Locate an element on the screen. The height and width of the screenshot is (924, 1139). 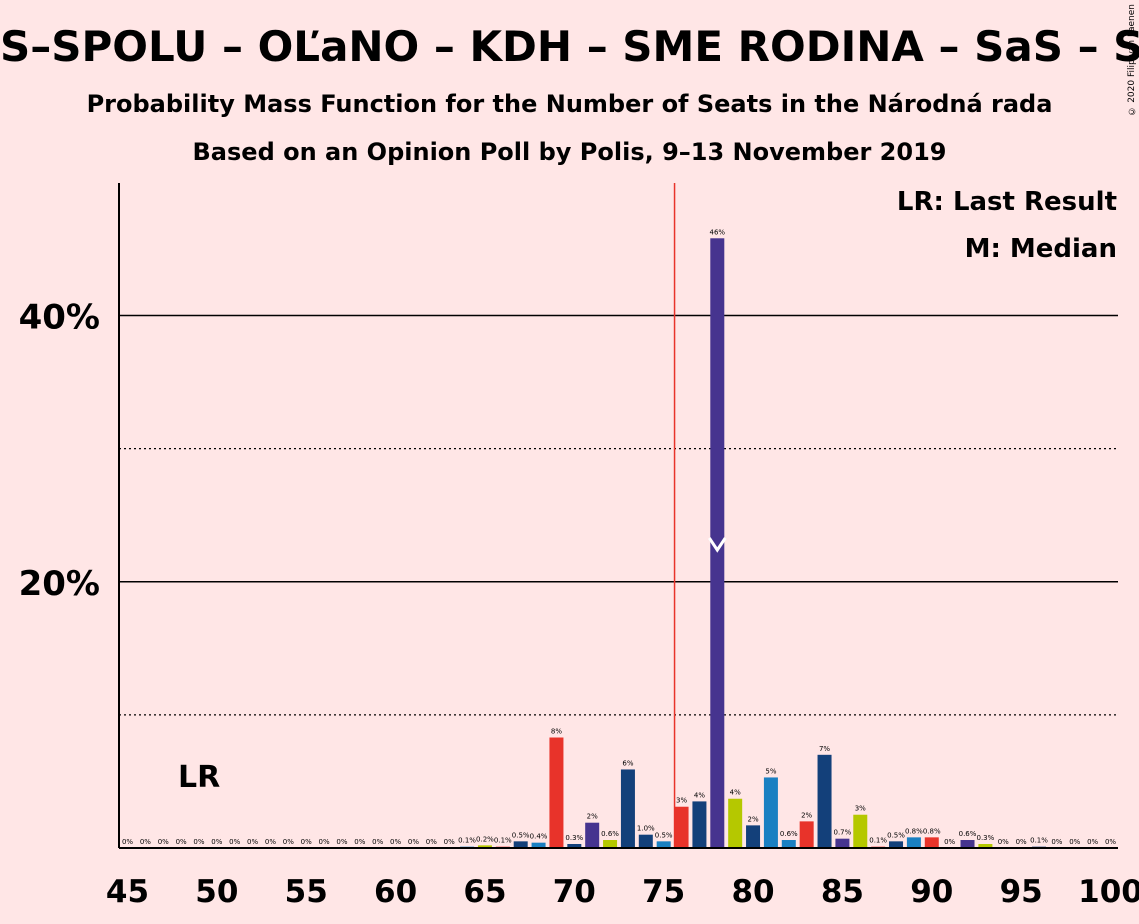
x-tick-label: 65 is located at coordinates (484, 892).